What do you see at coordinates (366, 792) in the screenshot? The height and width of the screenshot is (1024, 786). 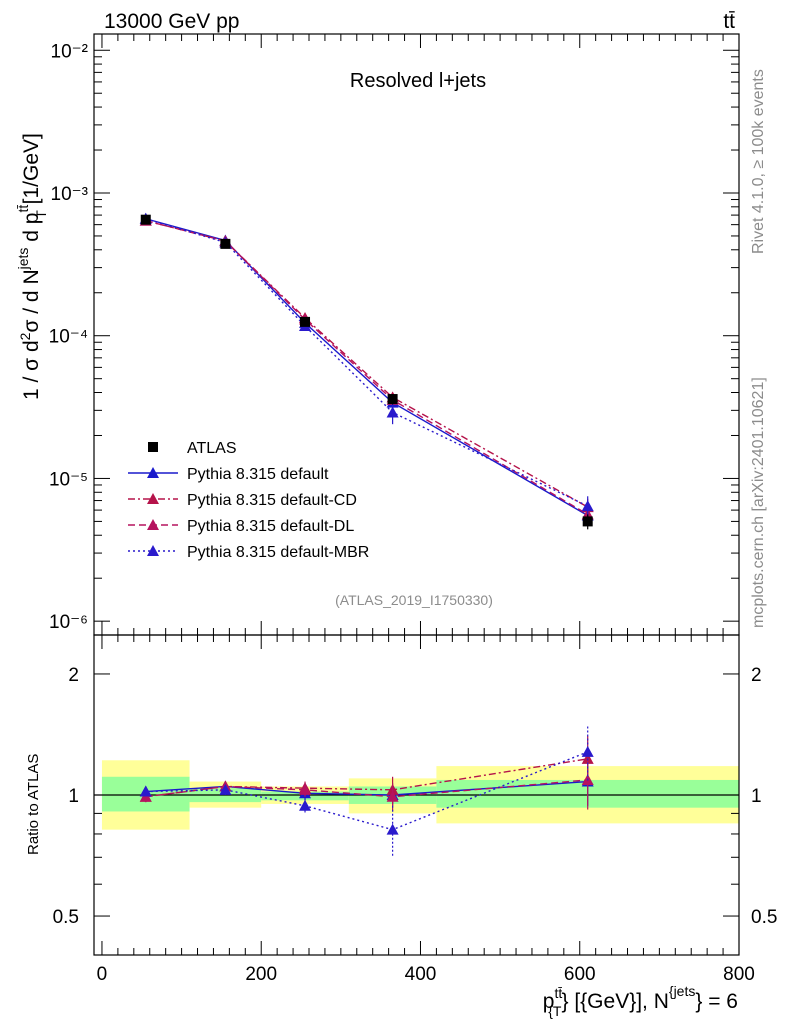 I see `ratio-series` at bounding box center [366, 792].